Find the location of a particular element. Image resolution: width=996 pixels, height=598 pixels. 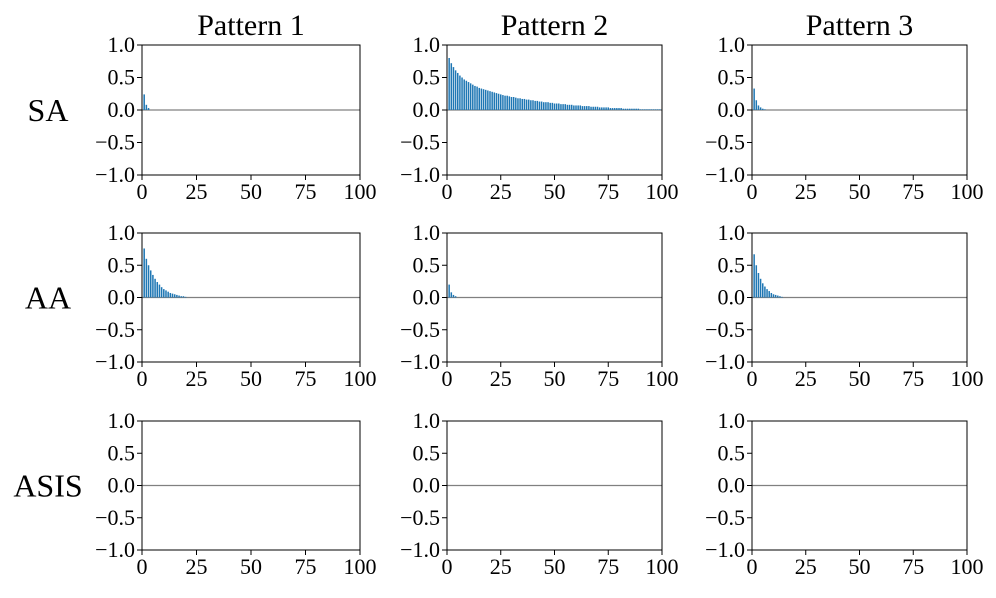

row-label: ASIS is located at coordinates (47, 486).